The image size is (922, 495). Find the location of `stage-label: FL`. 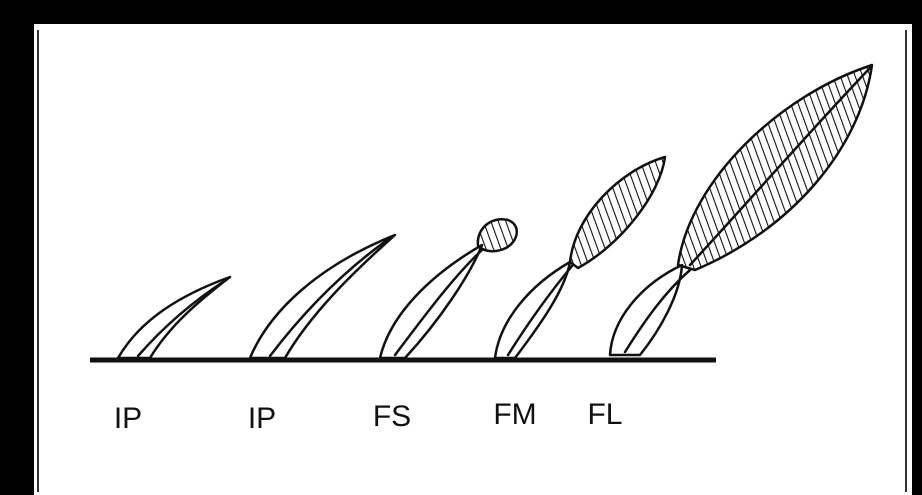

stage-label: FL is located at coordinates (604, 414).